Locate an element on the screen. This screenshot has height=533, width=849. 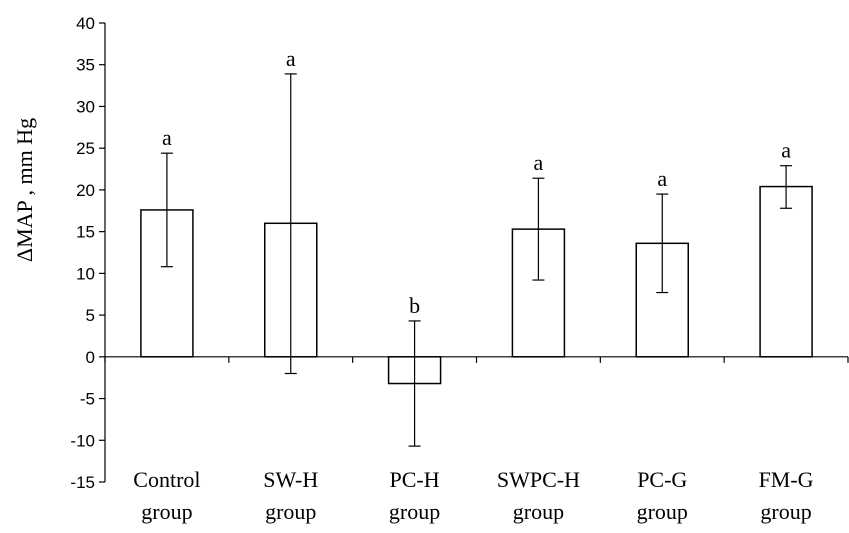
significance-label: b is located at coordinates (414, 305).